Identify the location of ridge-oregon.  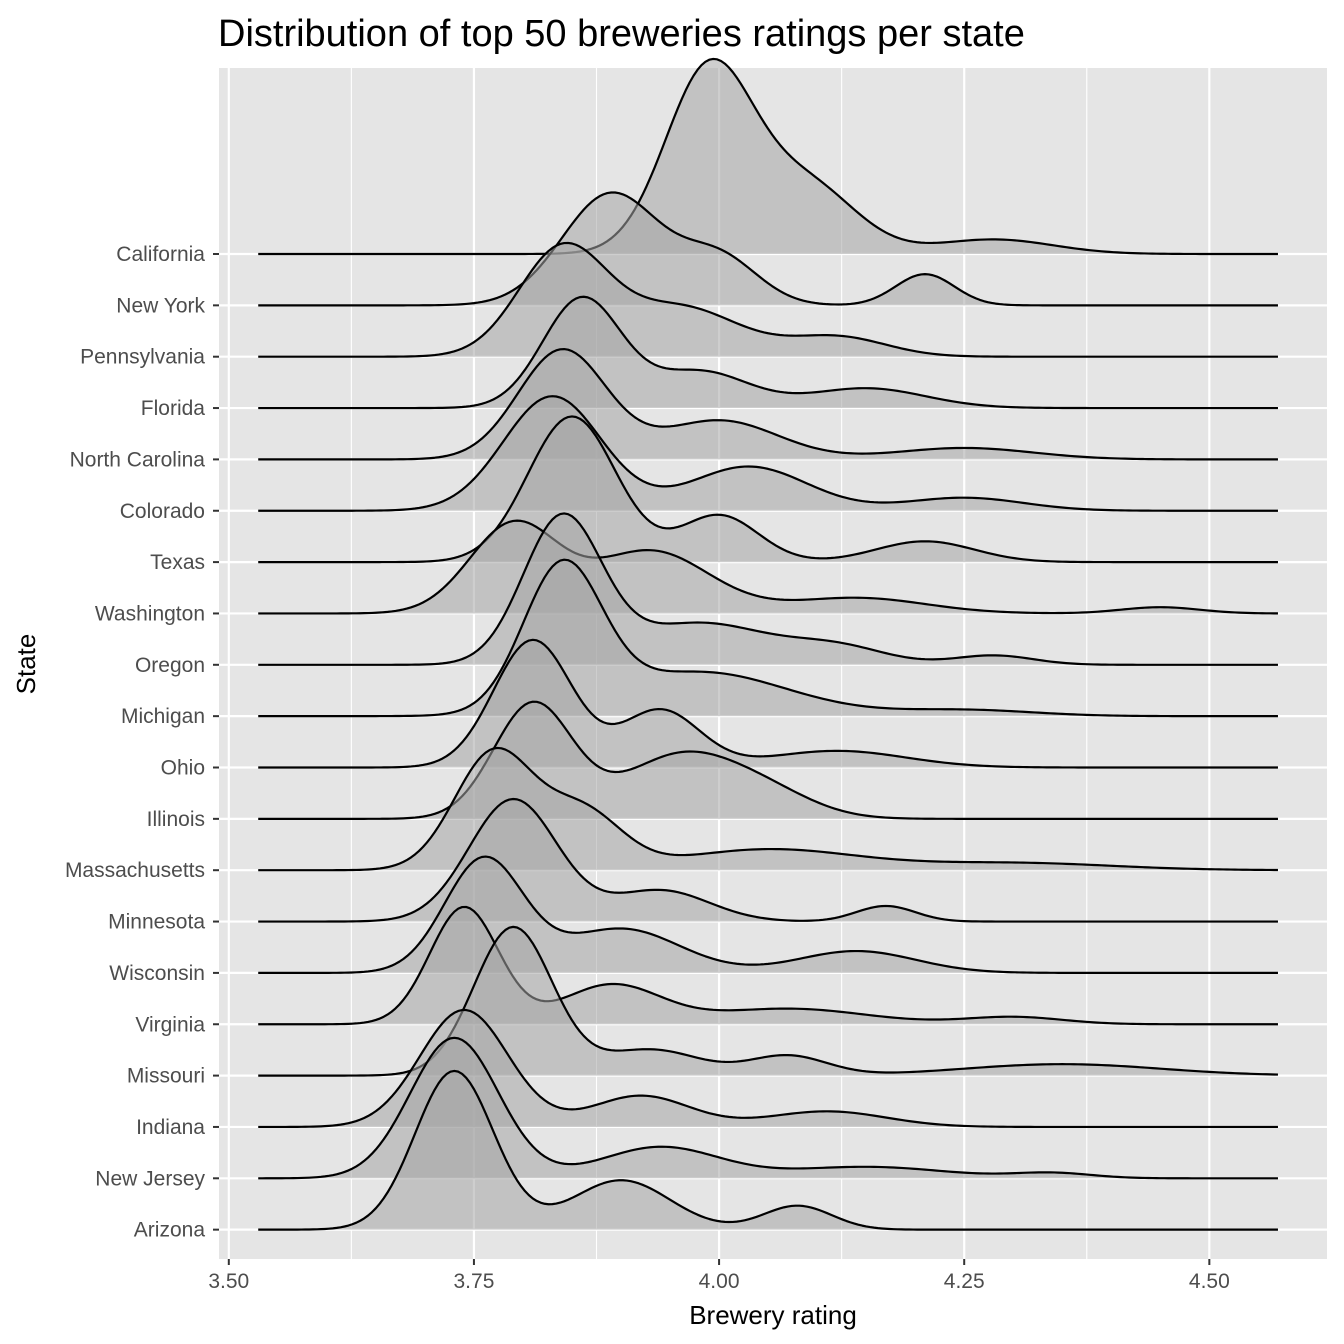
(768, 589).